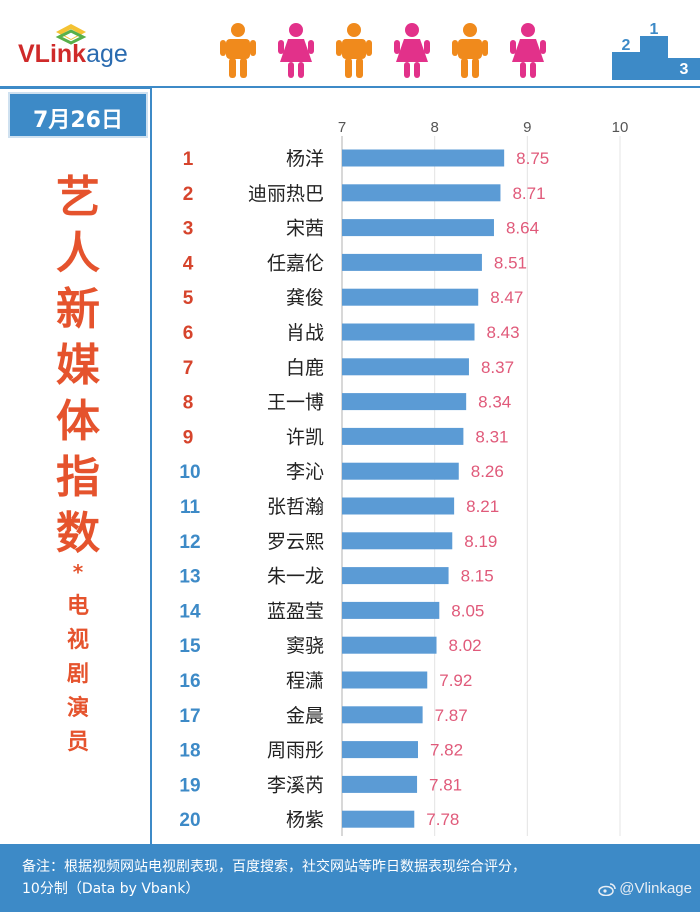 This screenshot has width=700, height=912. I want to click on category-label: 宋茜, so click(305, 229).